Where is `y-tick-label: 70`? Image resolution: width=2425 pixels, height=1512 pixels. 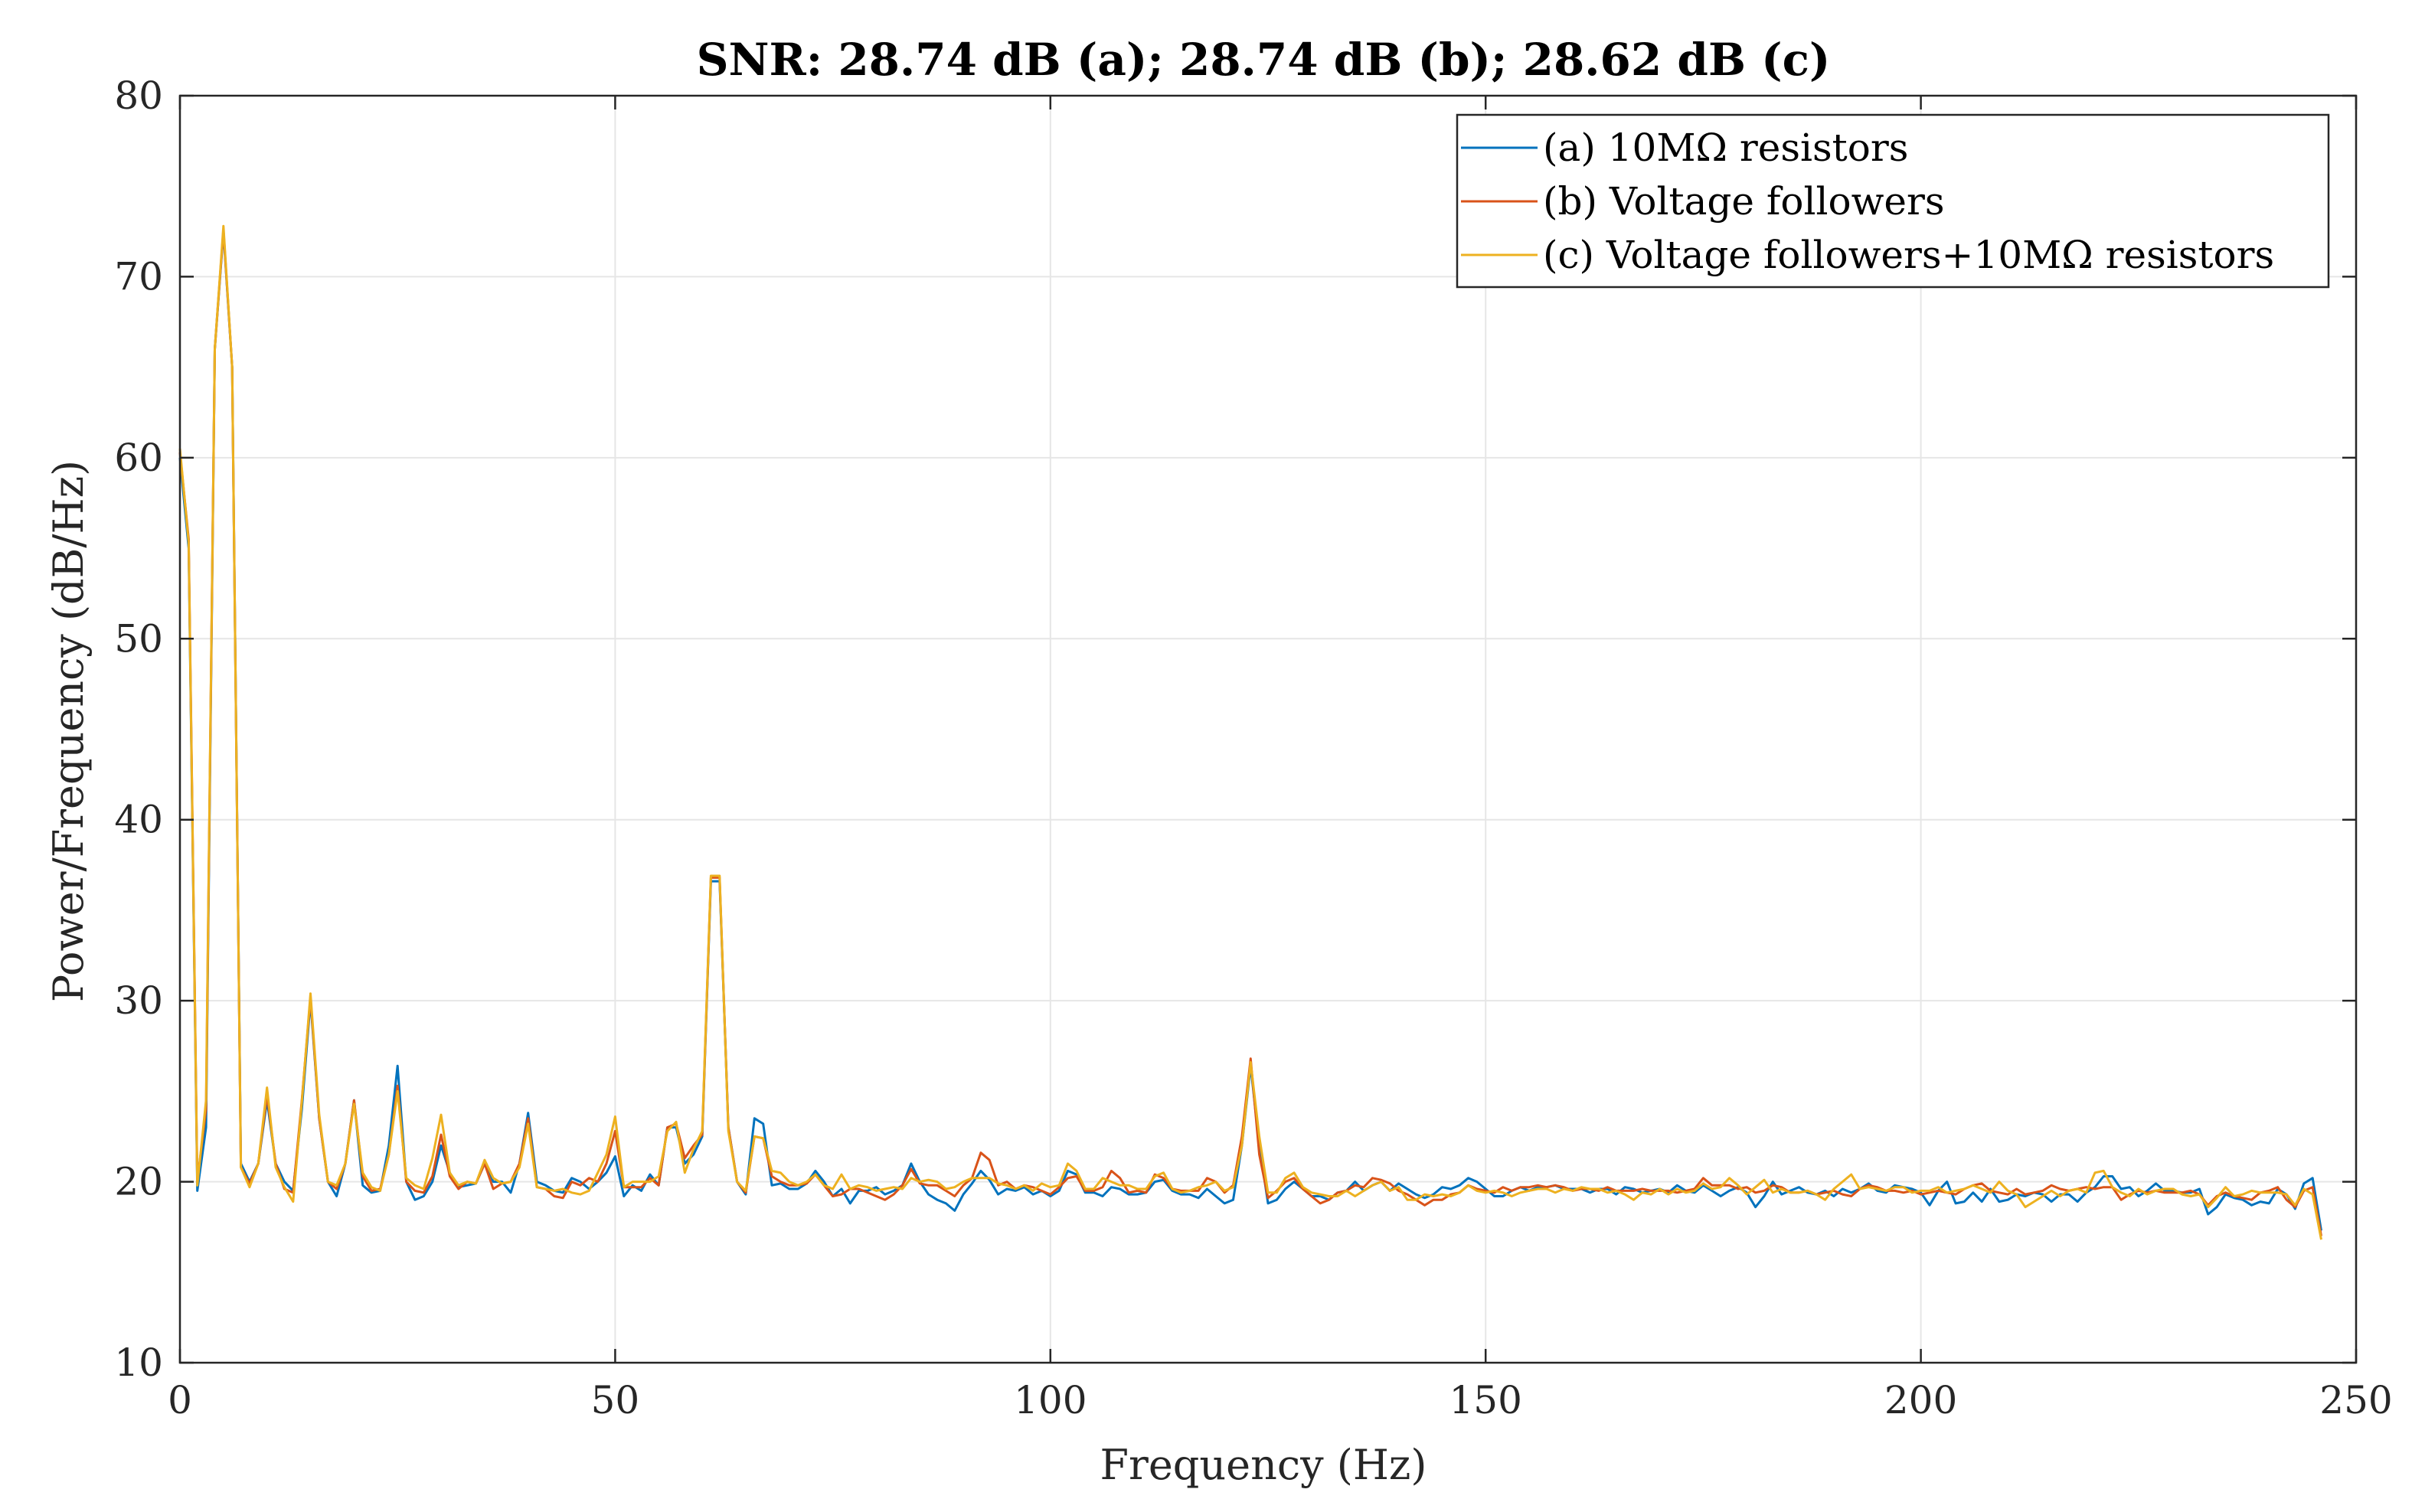
y-tick-label: 70 is located at coordinates (138, 276).